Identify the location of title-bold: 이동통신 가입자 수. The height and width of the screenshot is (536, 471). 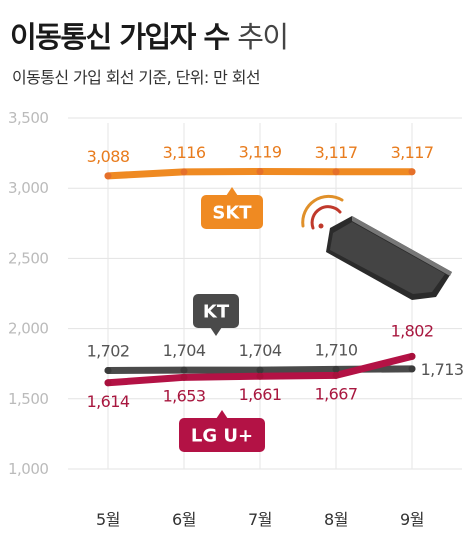
(120, 37).